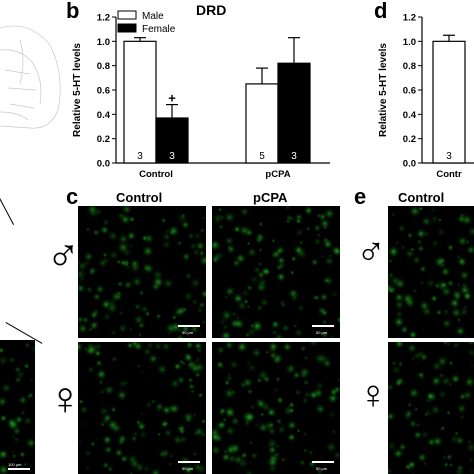 This screenshot has height=474, width=474. Describe the element at coordinates (270, 197) in the screenshot. I see `column-label-pcpa: pCPA` at that location.